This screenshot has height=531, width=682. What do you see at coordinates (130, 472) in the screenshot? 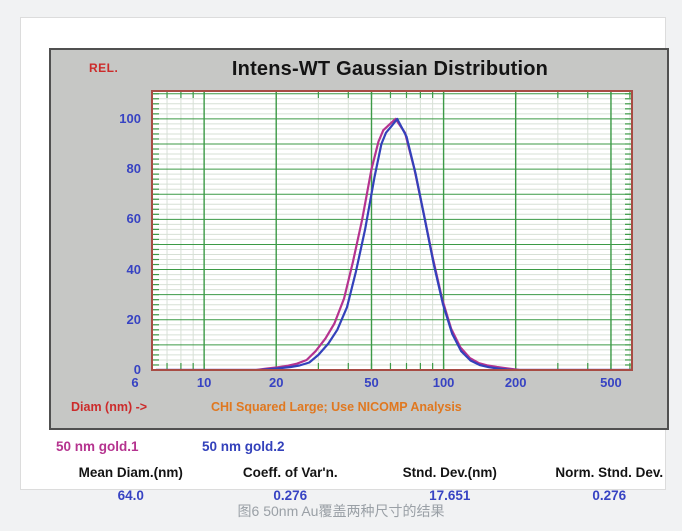
I see `stat-label: Mean Diam.(nm)` at bounding box center [130, 472].